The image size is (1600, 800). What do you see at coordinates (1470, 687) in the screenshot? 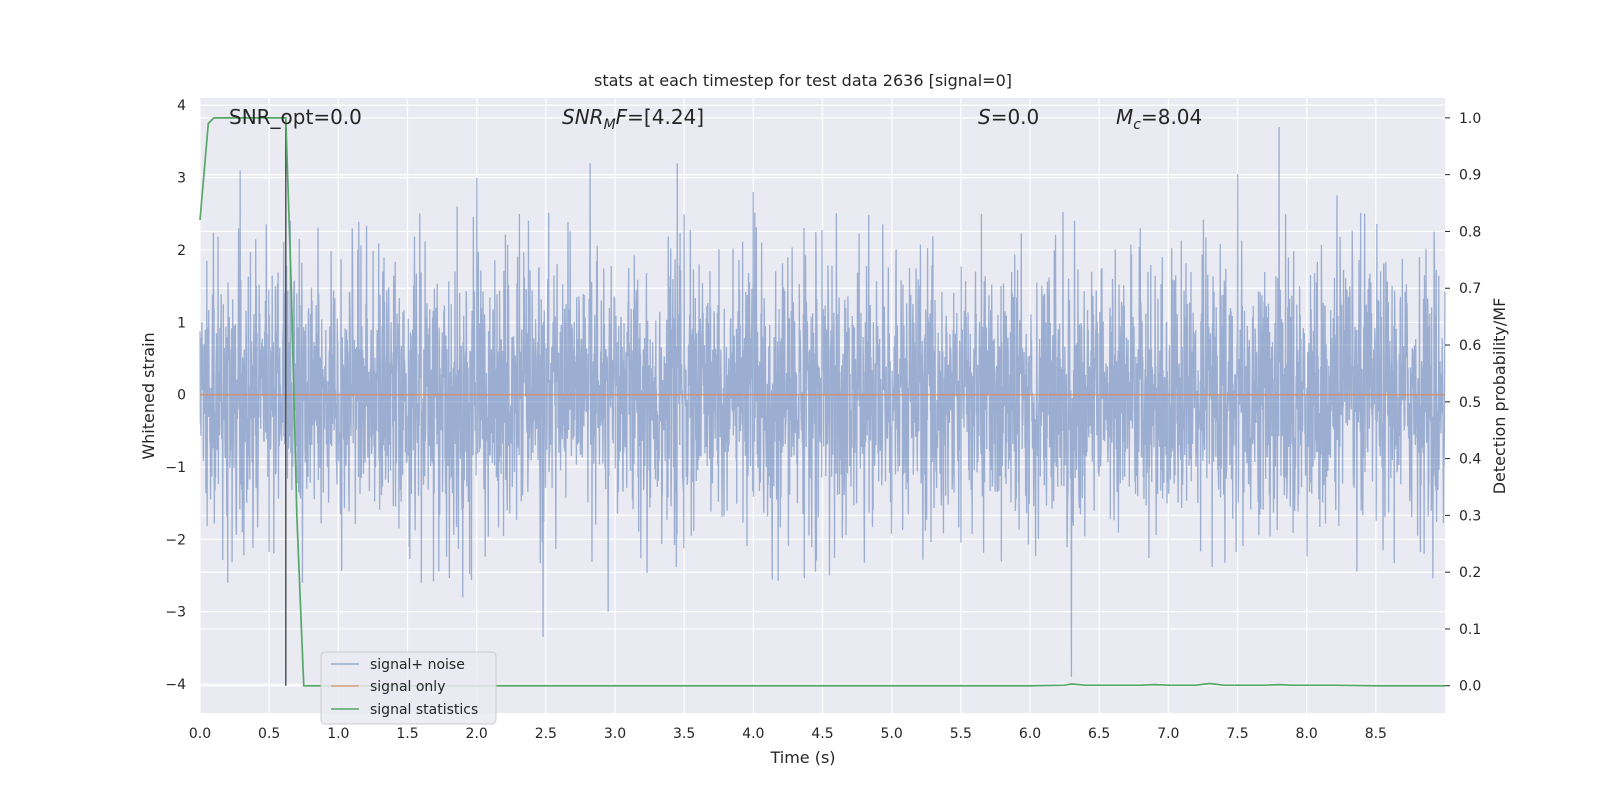
I see `y2-tick-label: 0.0` at bounding box center [1470, 687].